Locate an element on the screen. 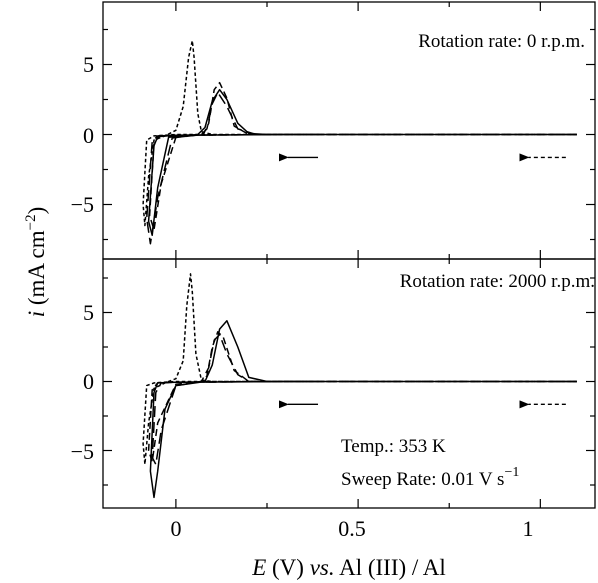 This screenshot has height=583, width=598. x-axis-symbol: E is located at coordinates (258, 567).